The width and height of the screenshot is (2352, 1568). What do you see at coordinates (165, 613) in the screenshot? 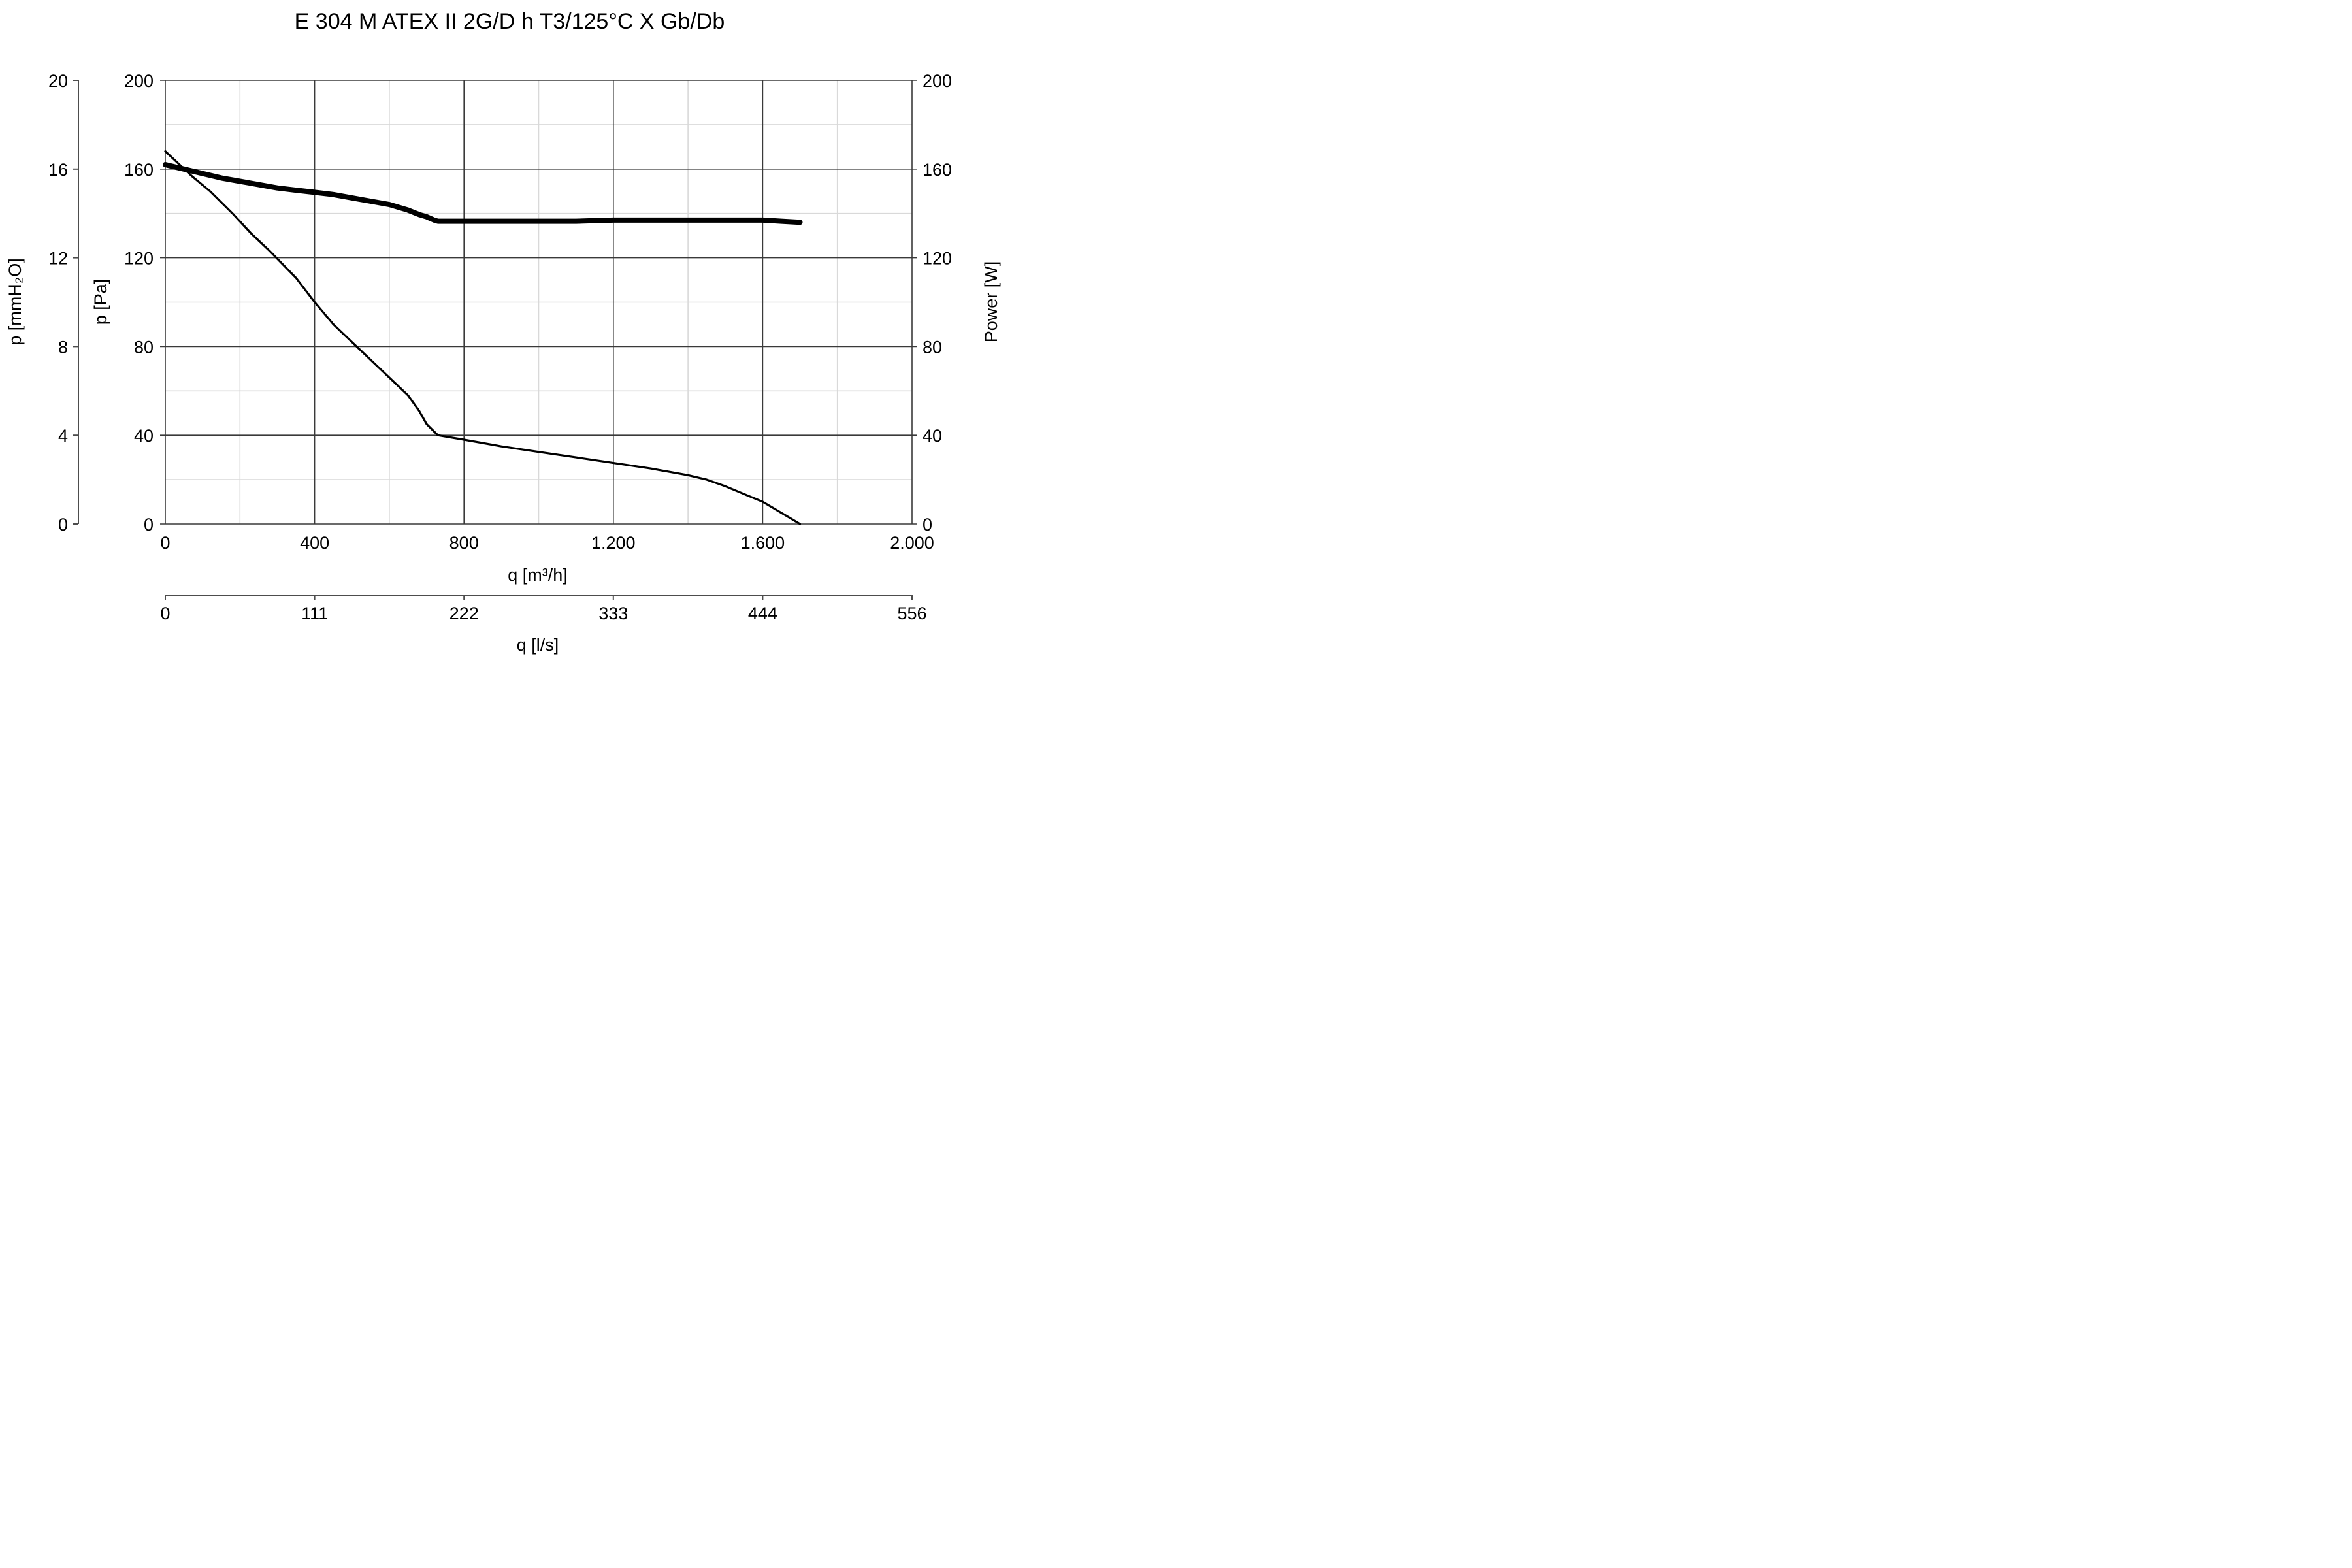
I see `x2-tick-label: 0` at bounding box center [165, 613].